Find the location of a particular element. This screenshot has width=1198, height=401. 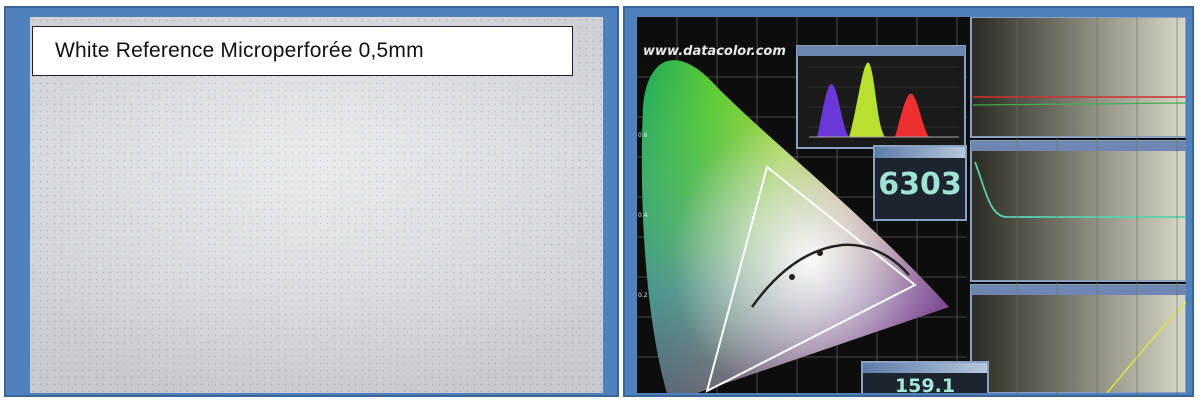

color-temperature-window: 6303 is located at coordinates (920, 183).